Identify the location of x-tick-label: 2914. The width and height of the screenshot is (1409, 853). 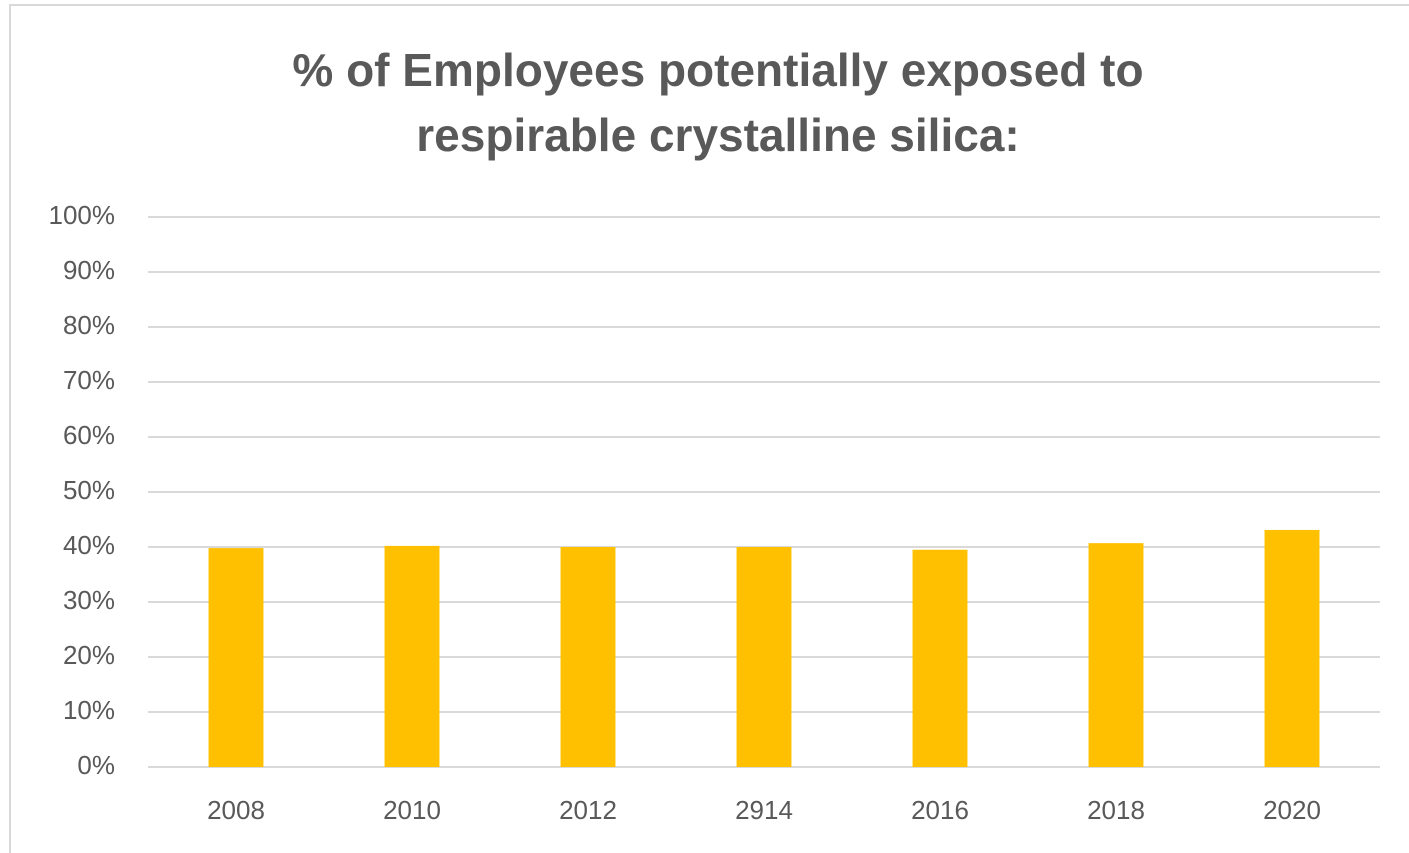
(764, 810).